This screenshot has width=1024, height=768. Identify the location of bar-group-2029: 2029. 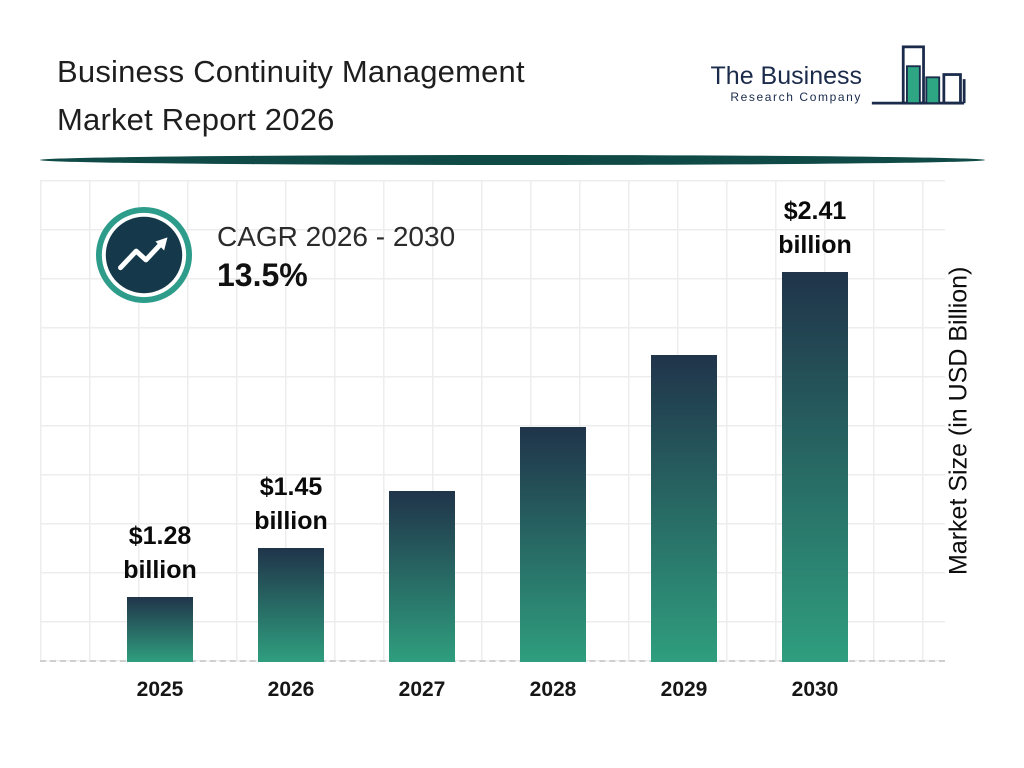
(684, 528).